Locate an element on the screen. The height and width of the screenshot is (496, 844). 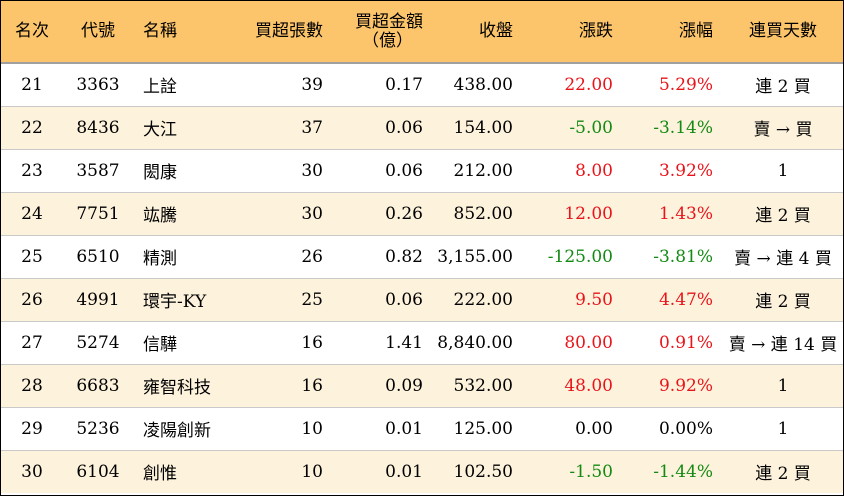
table-row: 23 3587 閎康 30 0.06 212.00 8.00 3.92% 1 is located at coordinates (422, 170).